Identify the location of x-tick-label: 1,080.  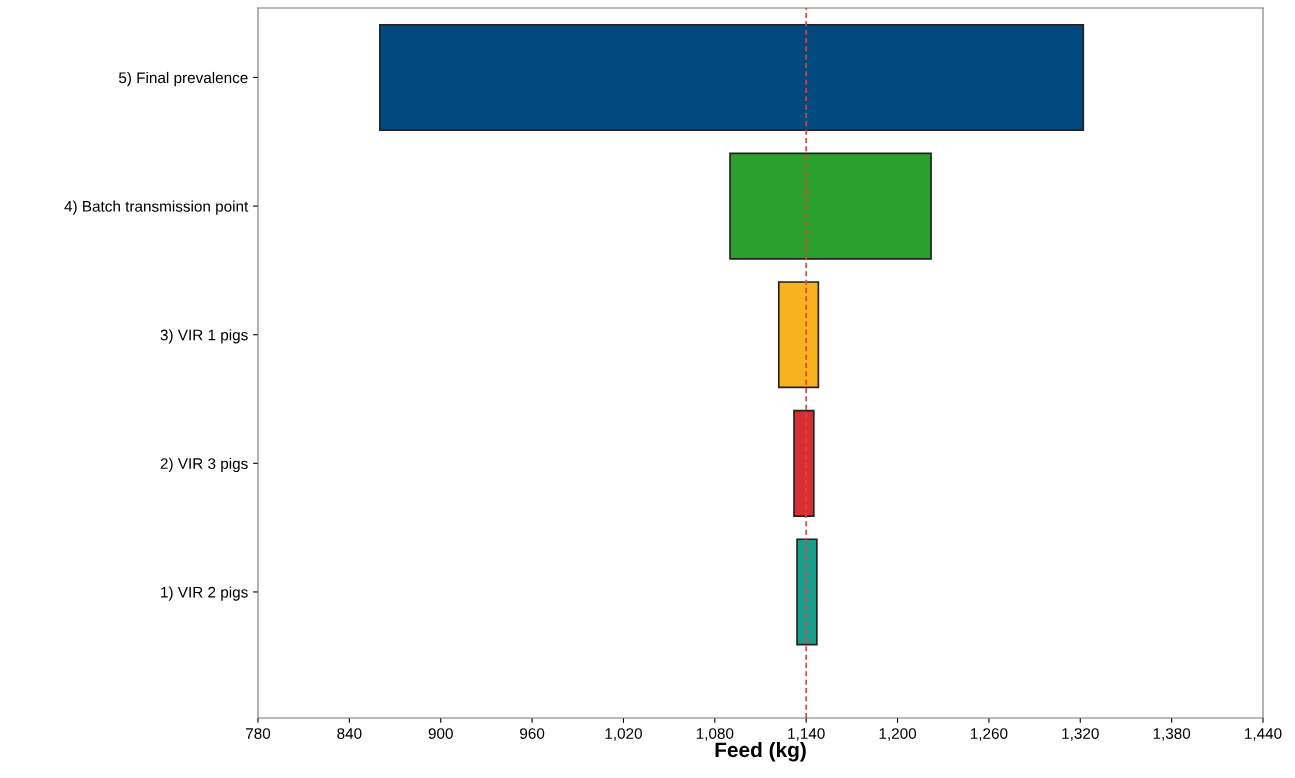
(715, 734).